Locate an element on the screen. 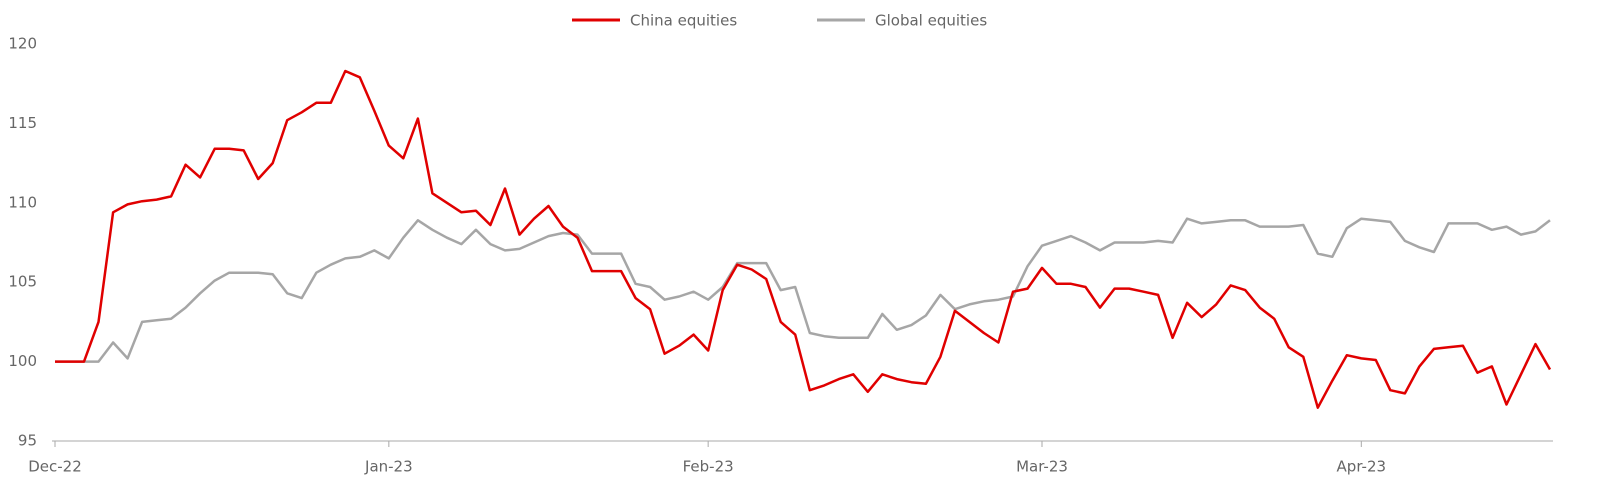 This screenshot has height=498, width=1608. y-tick-label: 110 is located at coordinates (22, 202).